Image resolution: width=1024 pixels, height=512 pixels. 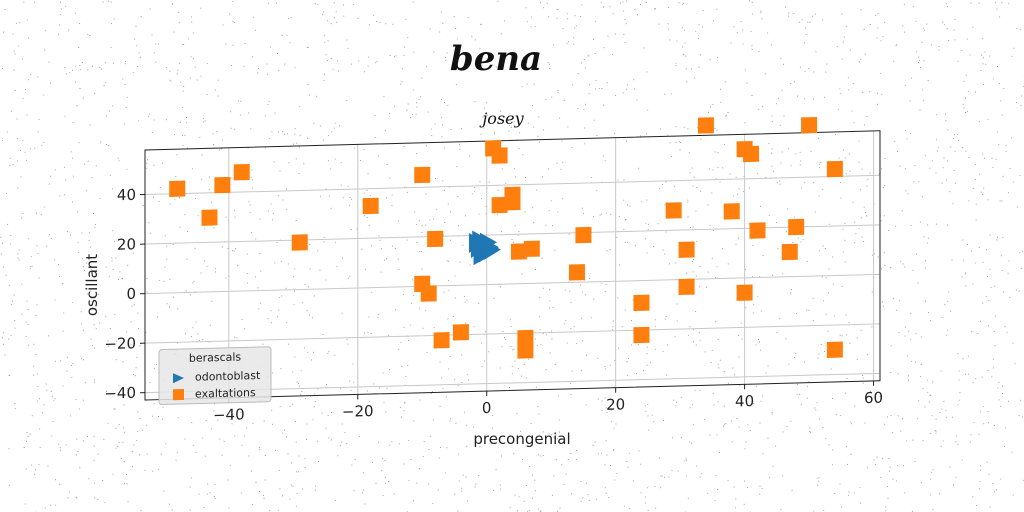 I want to click on x-tick-label: 60, so click(x=873, y=398).